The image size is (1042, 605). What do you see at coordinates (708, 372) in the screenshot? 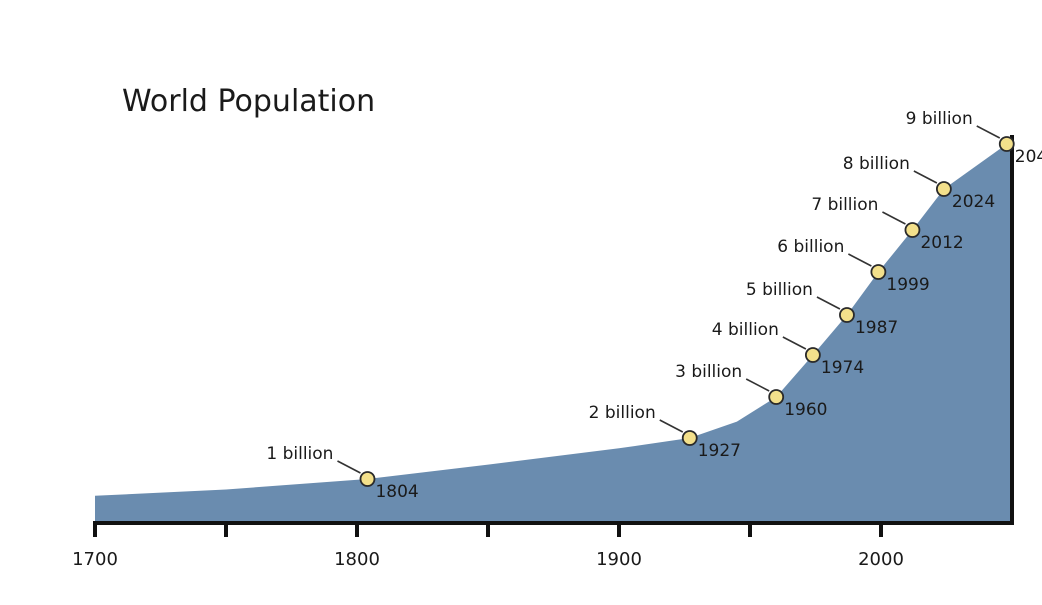
I see `milestone-value-label: 3 billion` at bounding box center [708, 372].